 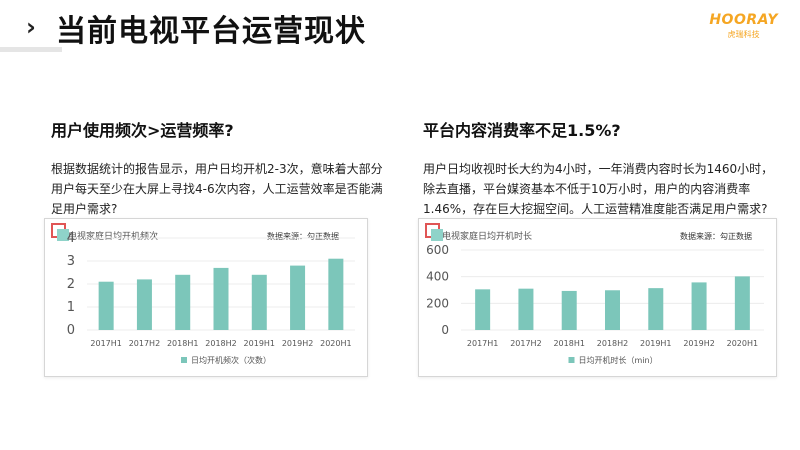 I want to click on page-title: 当前电视平台运营现状, so click(x=211, y=31).